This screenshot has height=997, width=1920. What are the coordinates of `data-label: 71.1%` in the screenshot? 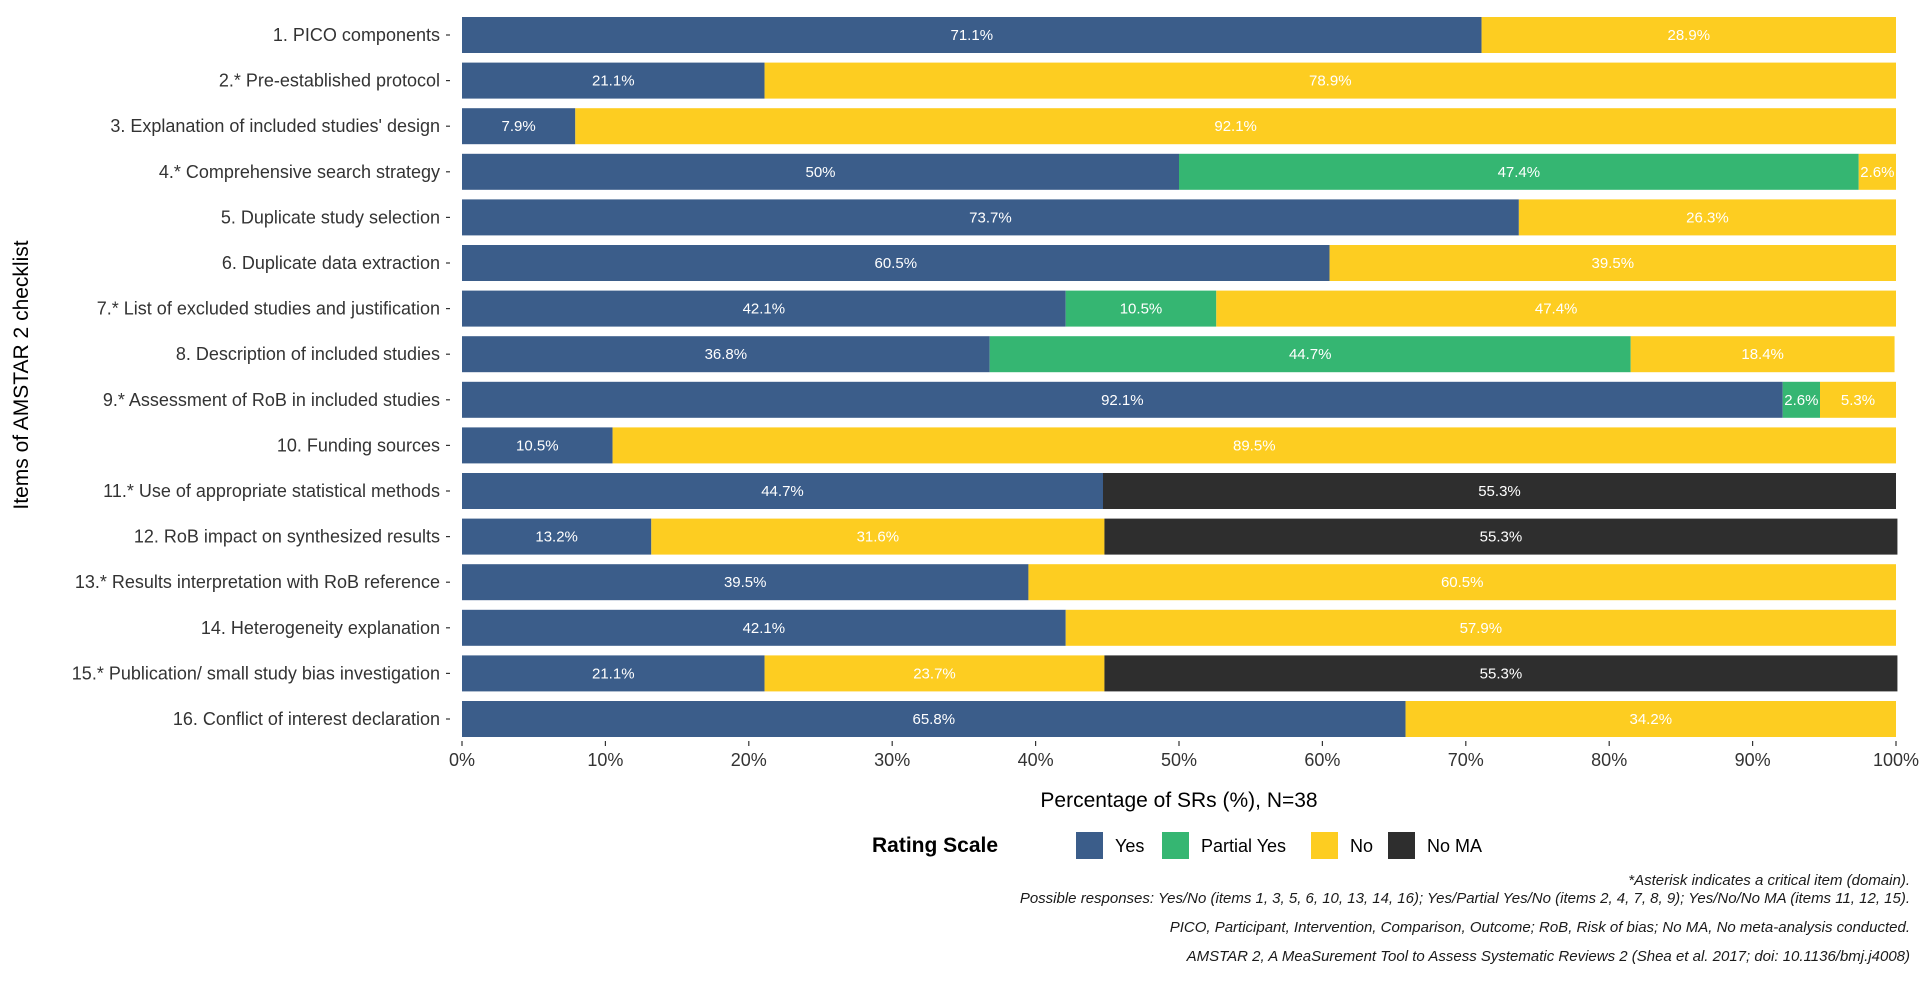 It's located at (972, 35).